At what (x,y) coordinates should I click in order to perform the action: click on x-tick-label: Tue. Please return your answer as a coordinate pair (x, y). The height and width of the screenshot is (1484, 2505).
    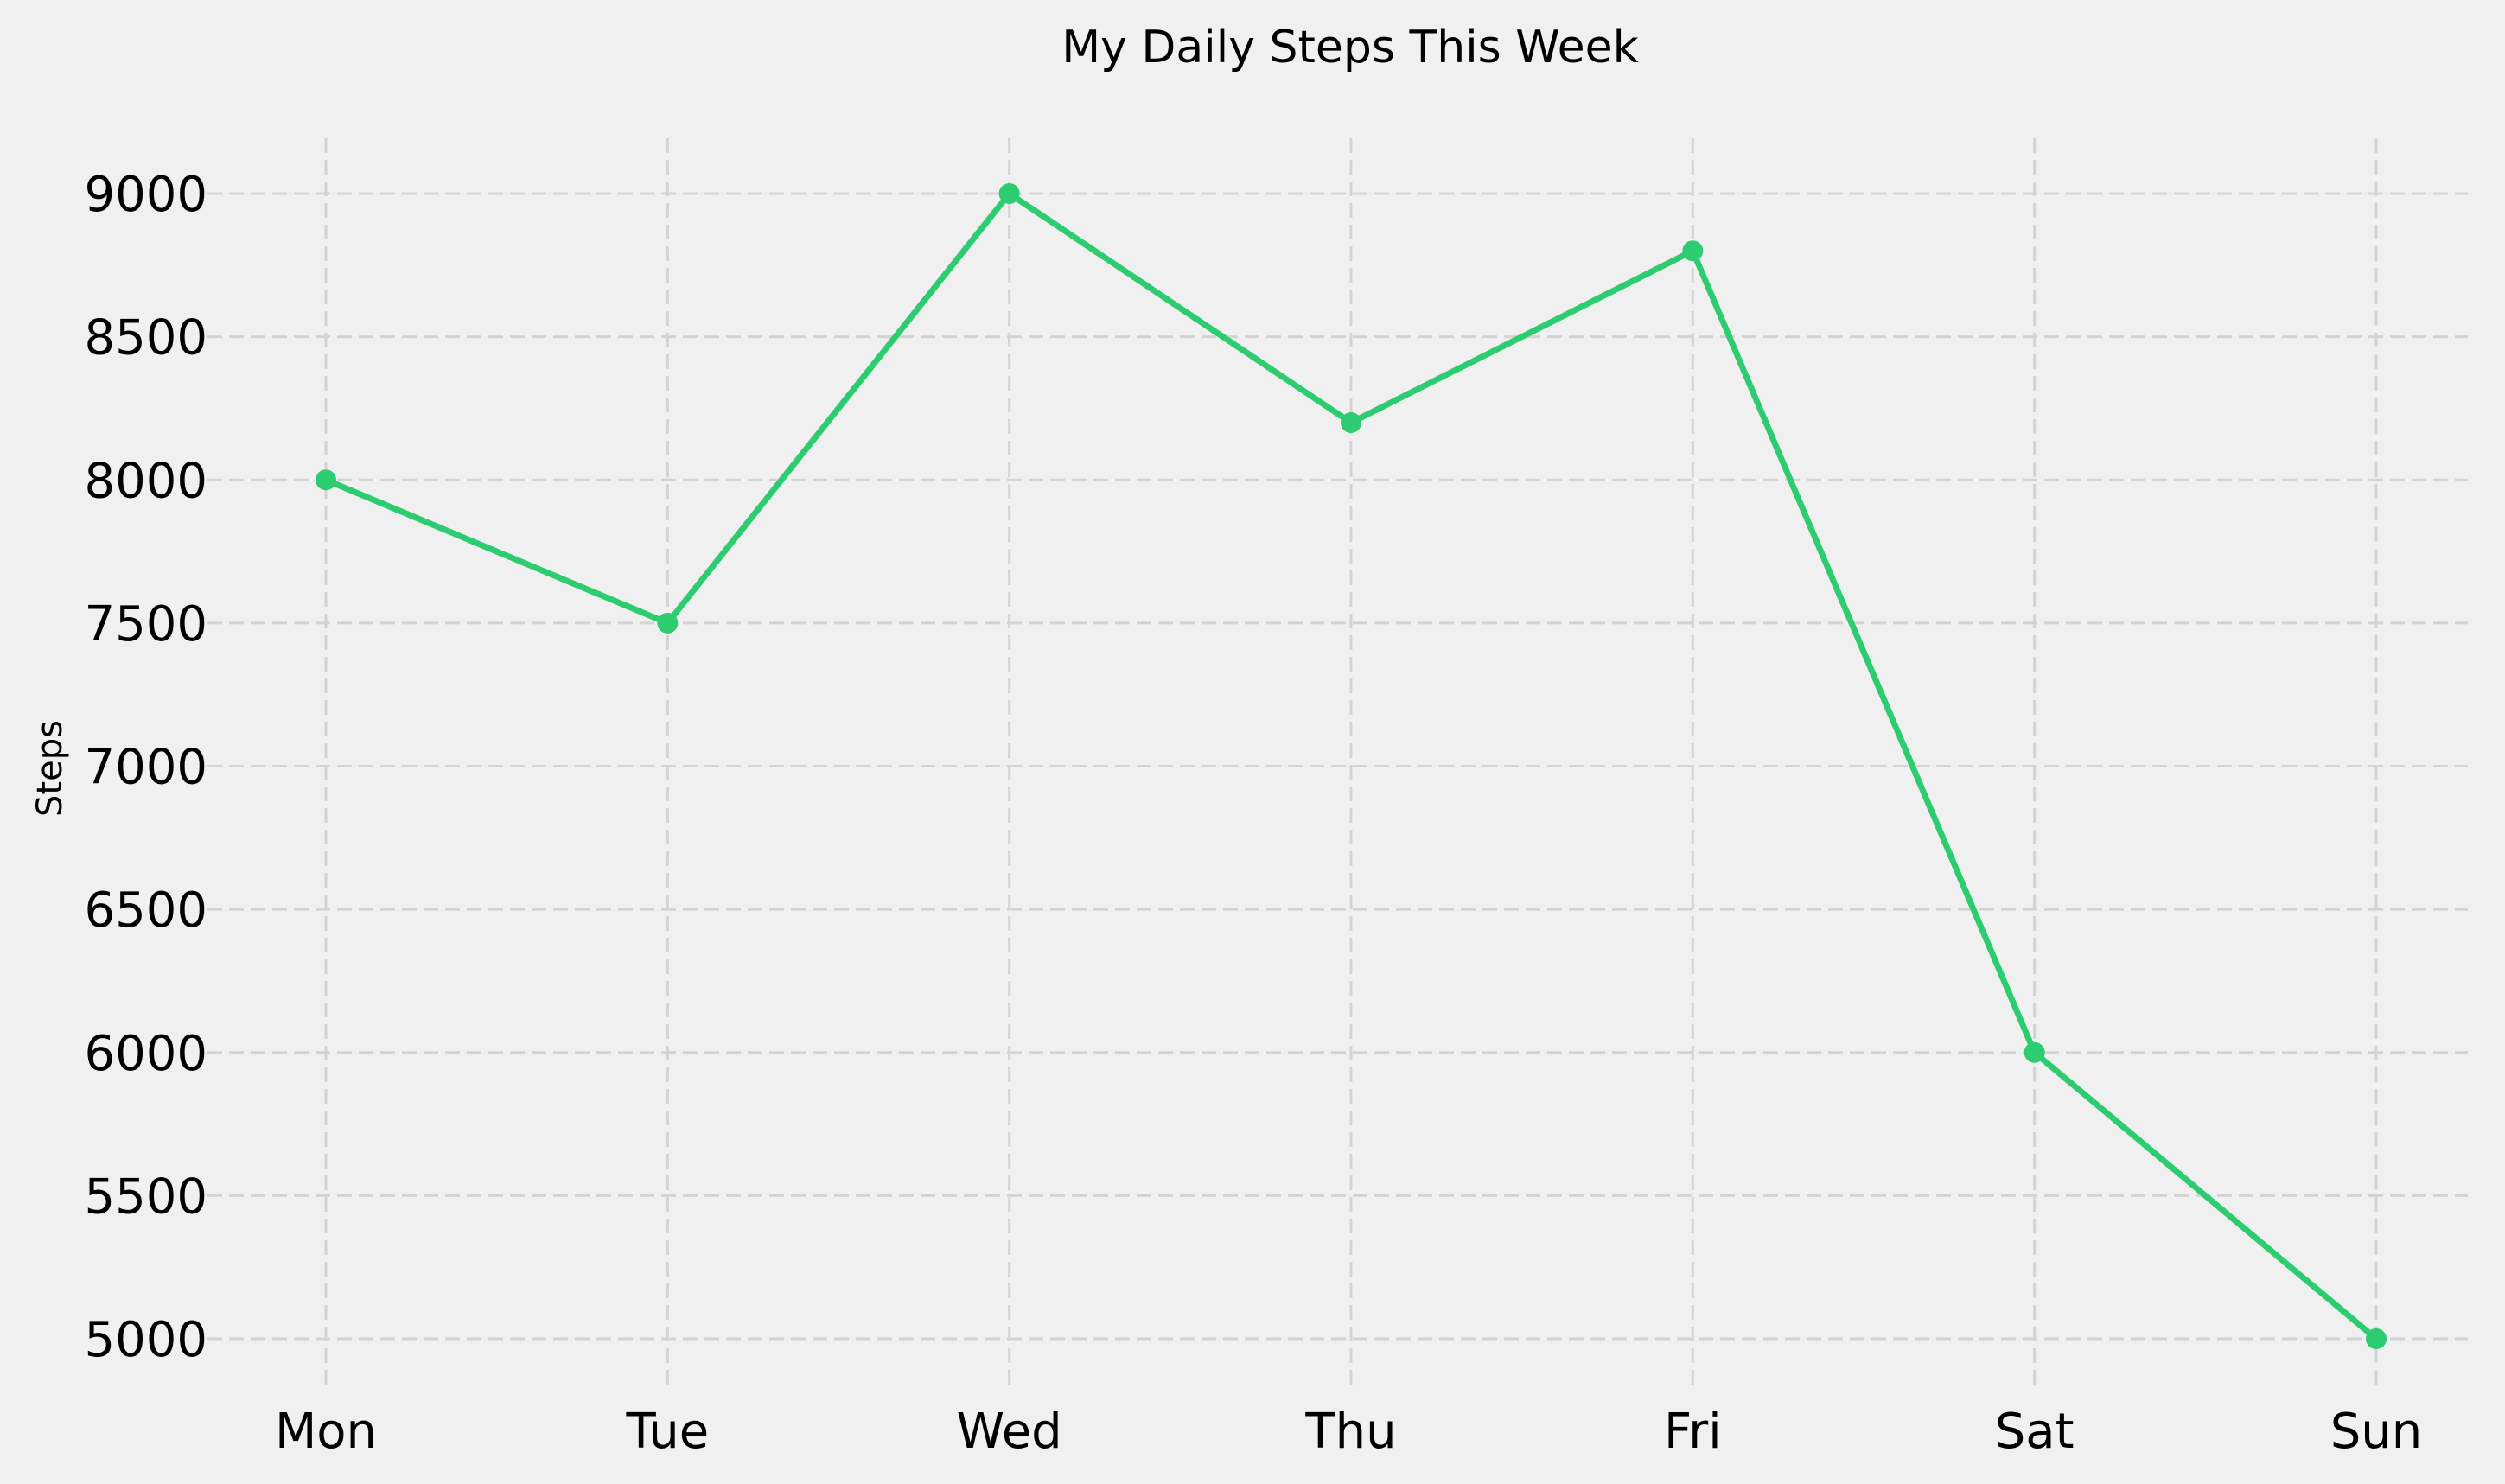
    Looking at the image, I should click on (668, 1432).